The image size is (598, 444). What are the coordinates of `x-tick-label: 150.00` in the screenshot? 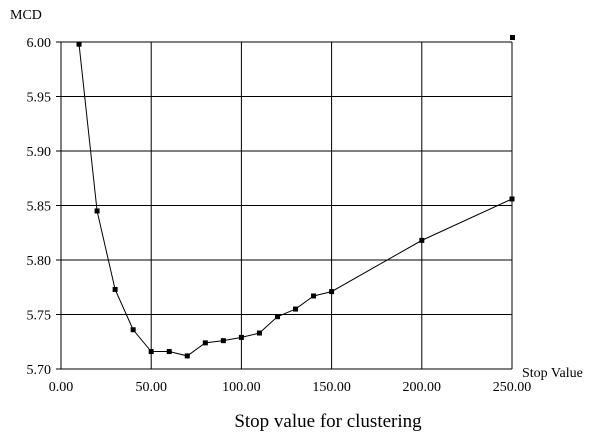 It's located at (331, 387).